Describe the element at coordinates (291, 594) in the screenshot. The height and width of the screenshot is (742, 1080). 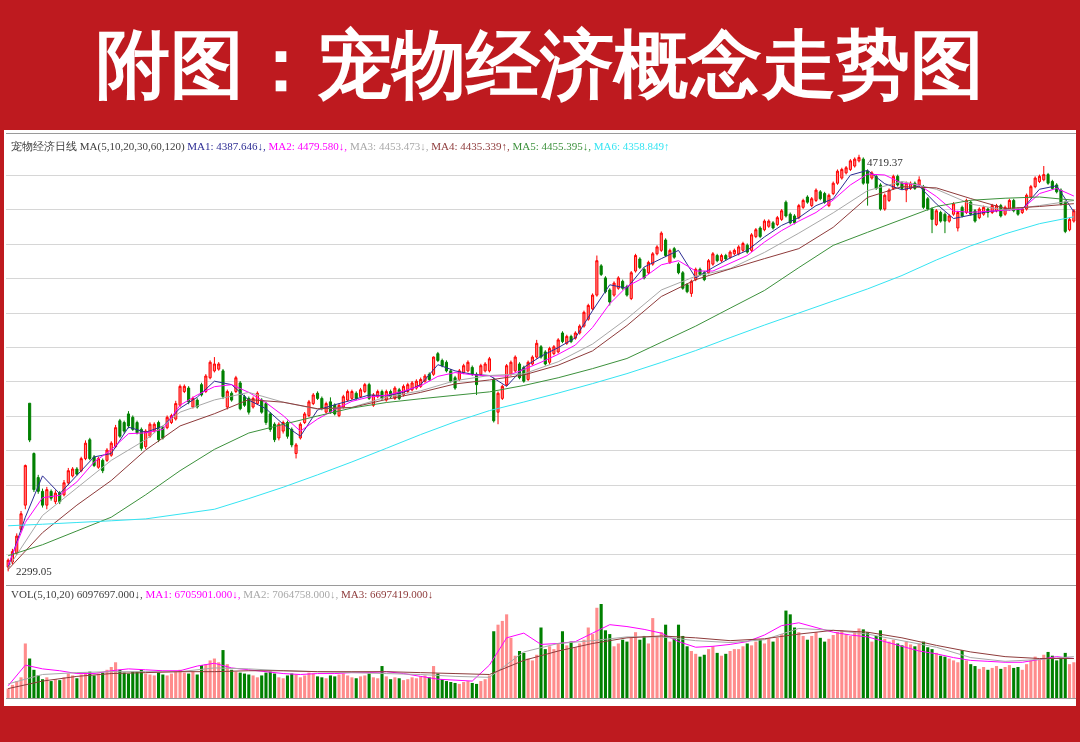
I see `text: MA2: 7064758.000↓,` at that location.